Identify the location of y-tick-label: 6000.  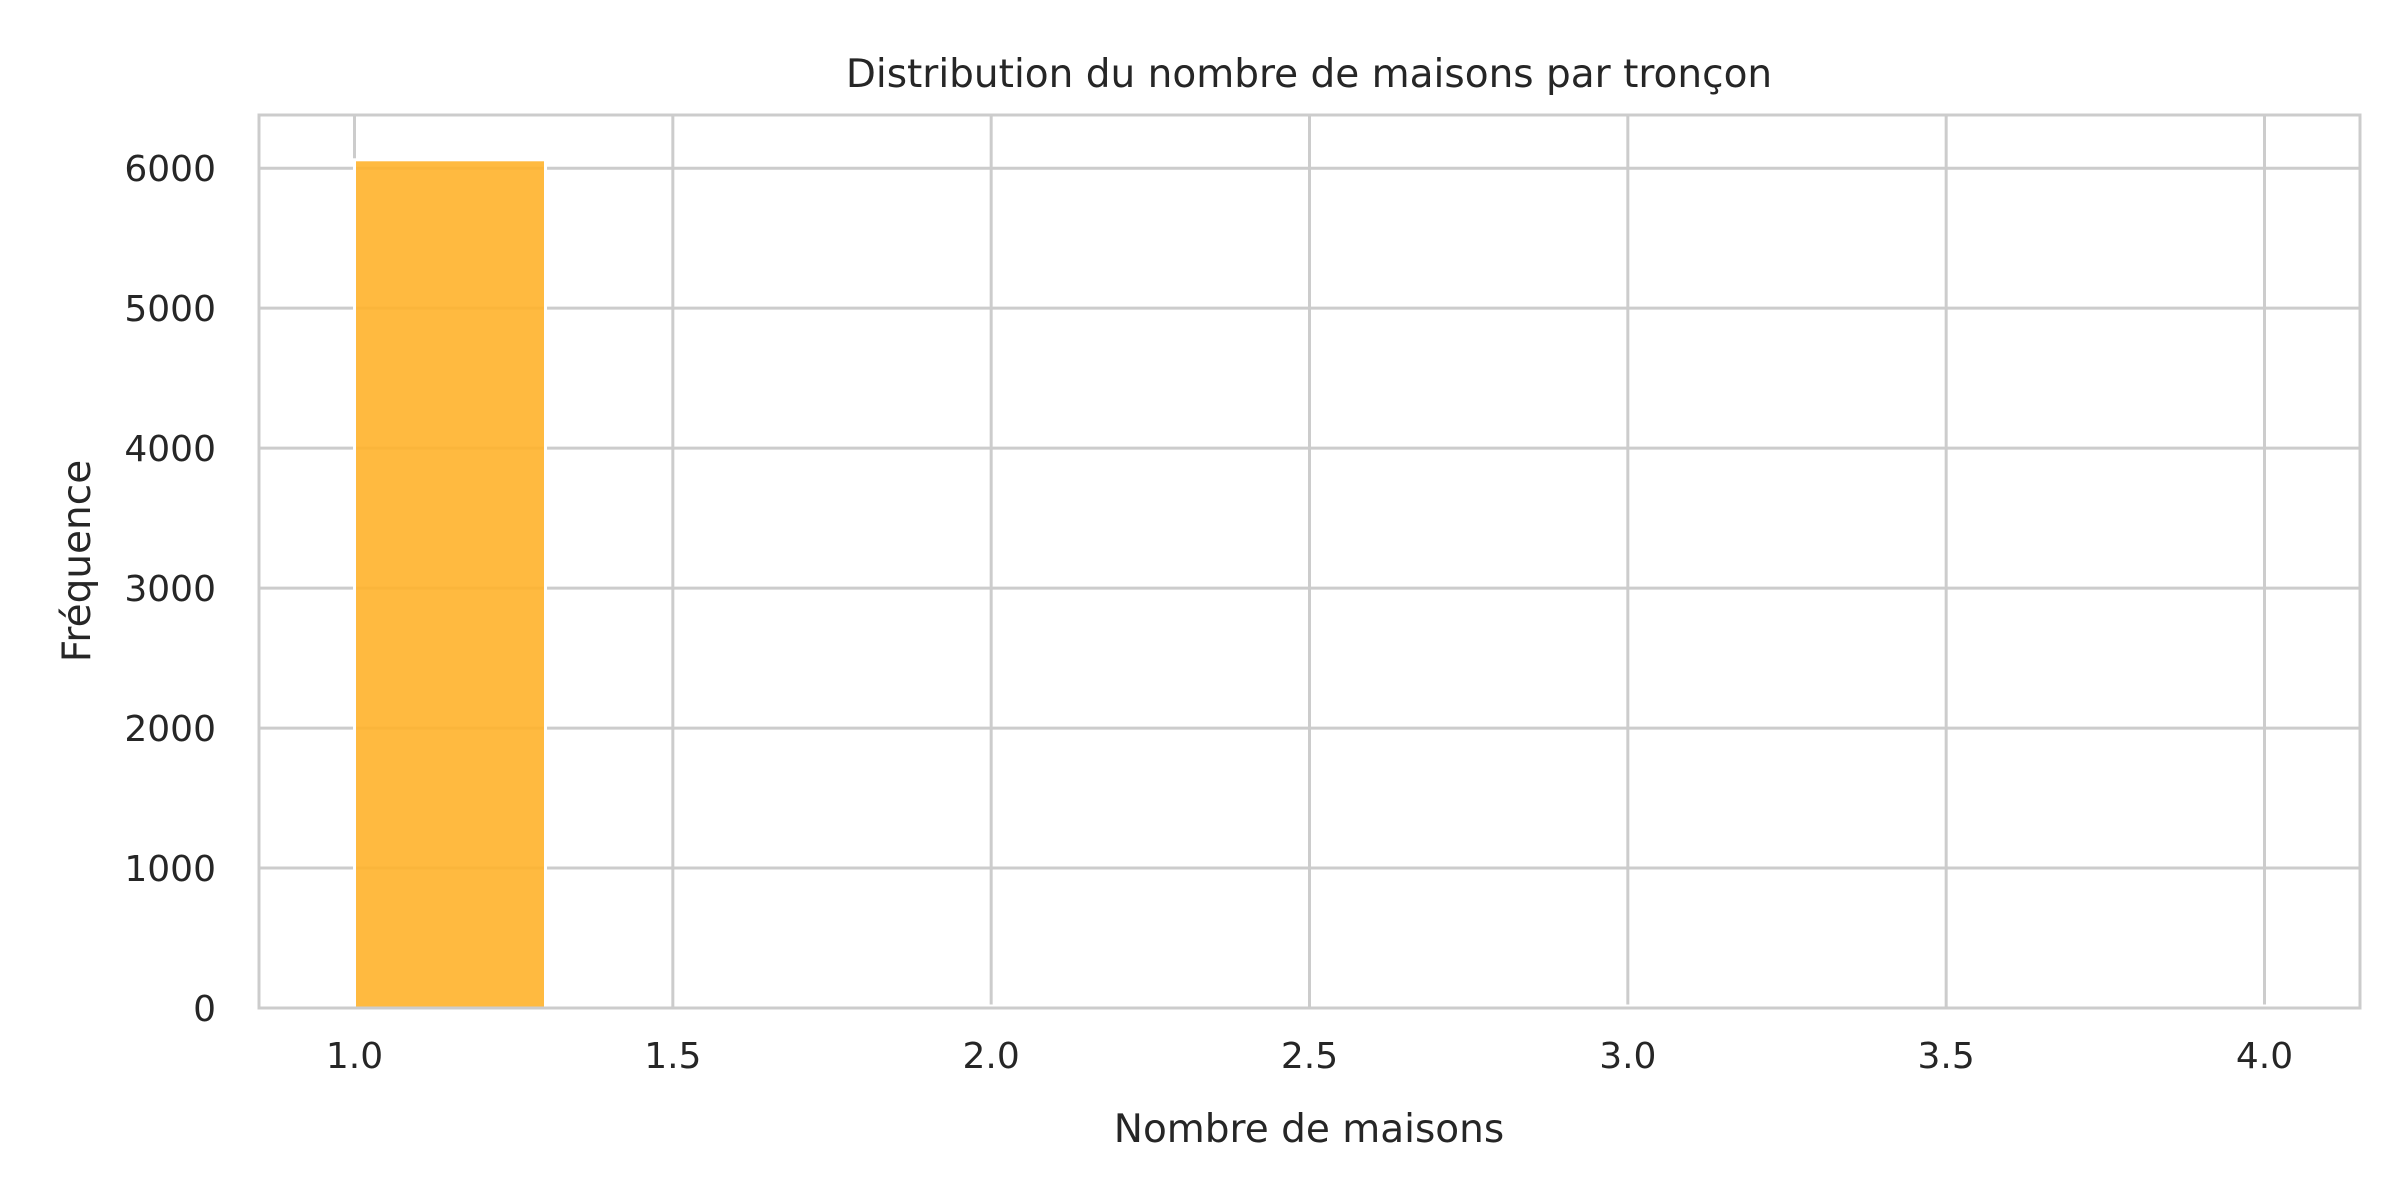
(170, 169).